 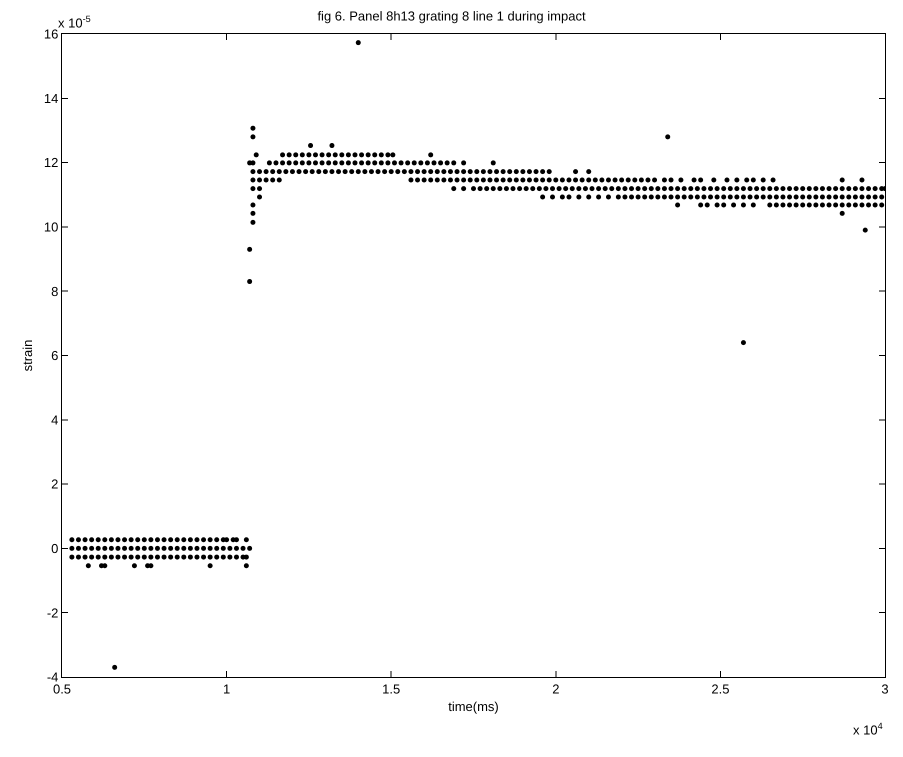 What do you see at coordinates (54, 356) in the screenshot?
I see `y-tick-label: 6` at bounding box center [54, 356].